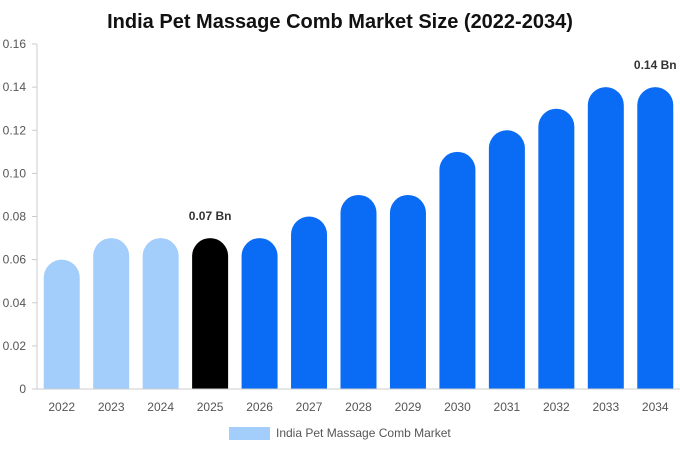 This screenshot has height=450, width=680. Describe the element at coordinates (309, 407) in the screenshot. I see `x-tick-label: 2027` at that location.